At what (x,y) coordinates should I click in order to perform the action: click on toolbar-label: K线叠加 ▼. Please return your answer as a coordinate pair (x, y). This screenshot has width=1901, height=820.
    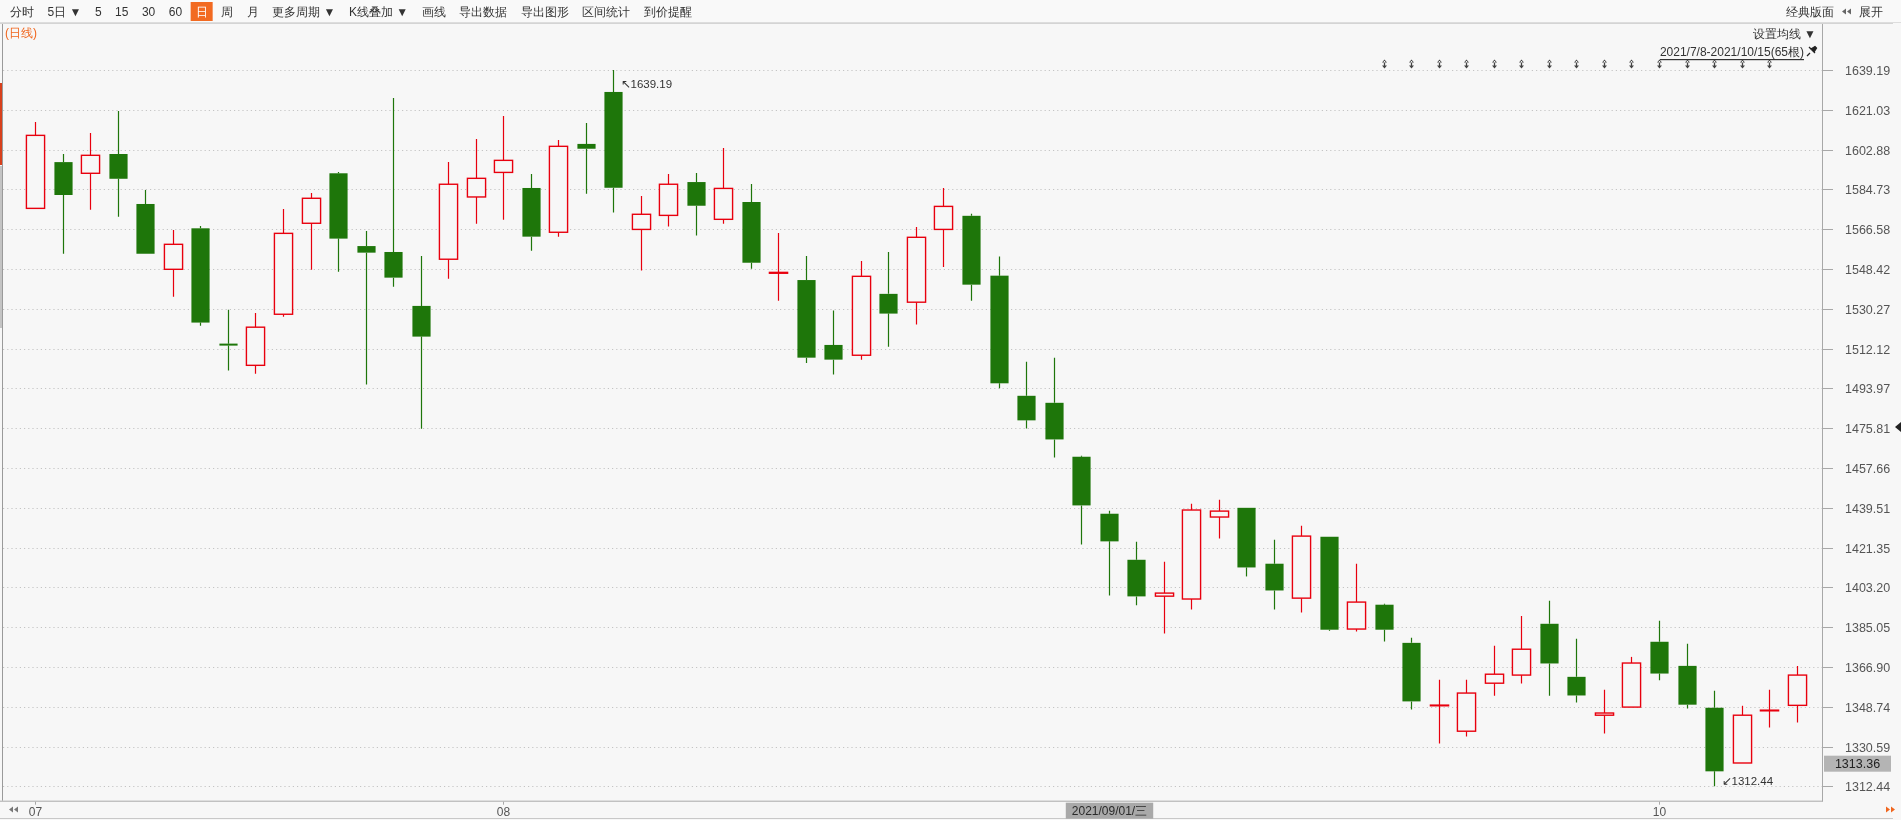
    Looking at the image, I should click on (378, 11).